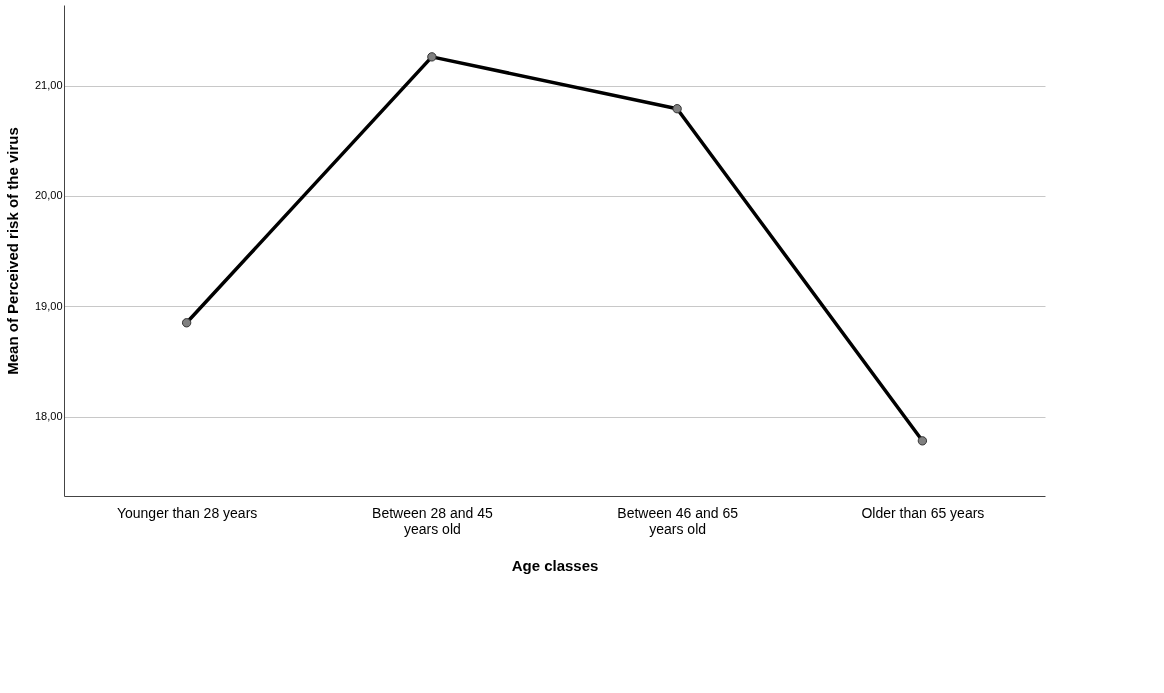 The height and width of the screenshot is (693, 1164). What do you see at coordinates (678, 520) in the screenshot?
I see `x-tick-label: Between 46 and 65 years old` at bounding box center [678, 520].